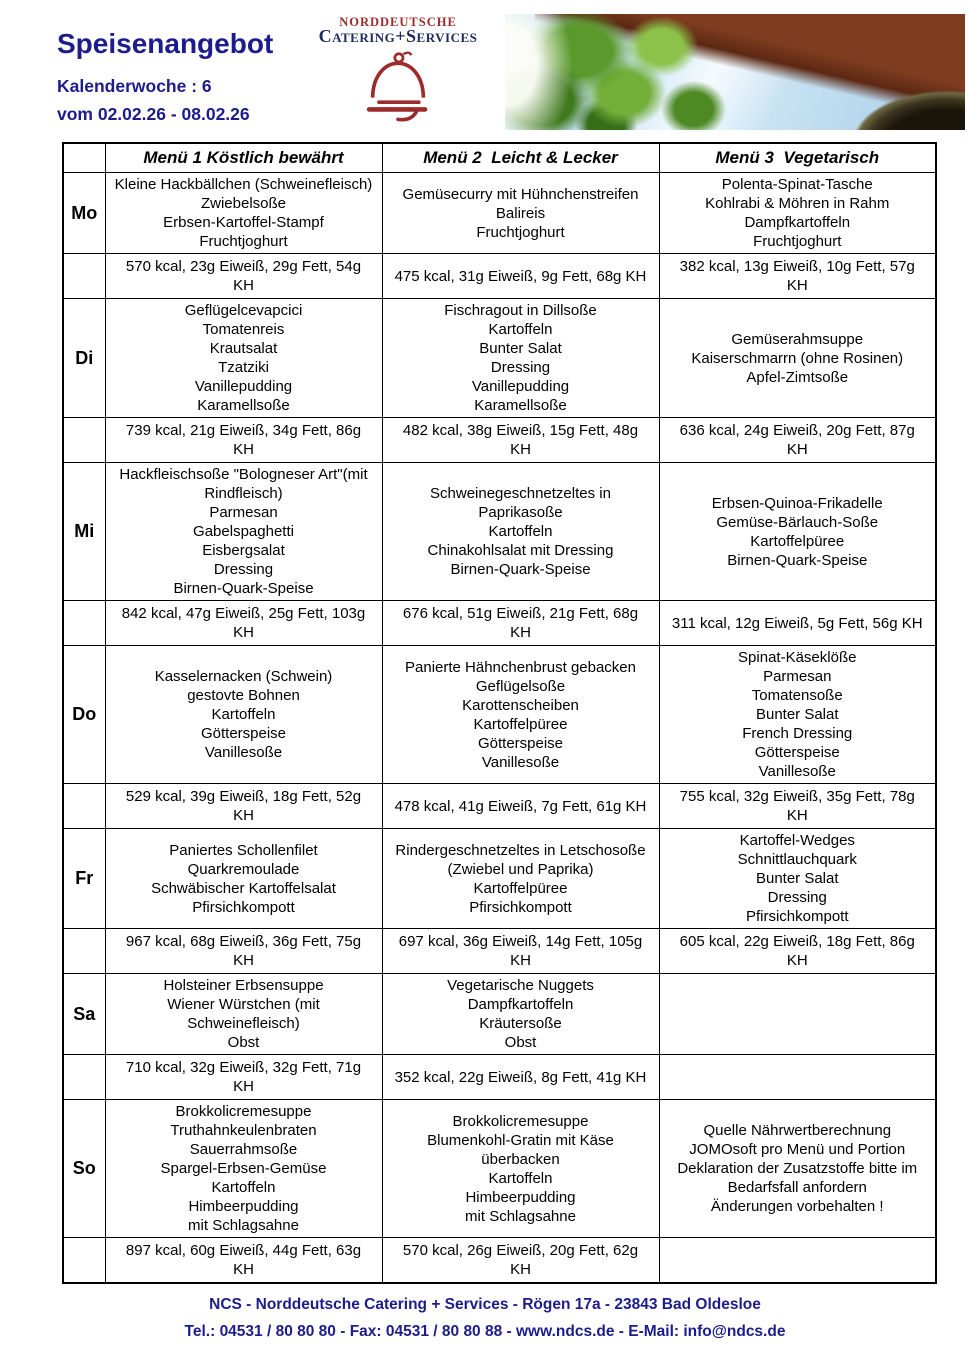 The width and height of the screenshot is (970, 1369). Describe the element at coordinates (243, 1260) in the screenshot. I see `nutrition-cell: 897 kcal, 60g Eiweiß, 44g Fett, 63g KH` at that location.